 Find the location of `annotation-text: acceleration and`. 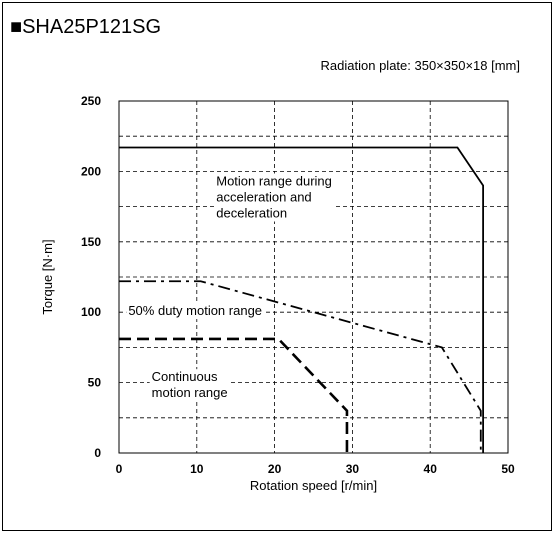

annotation-text: acceleration and is located at coordinates (263, 196).